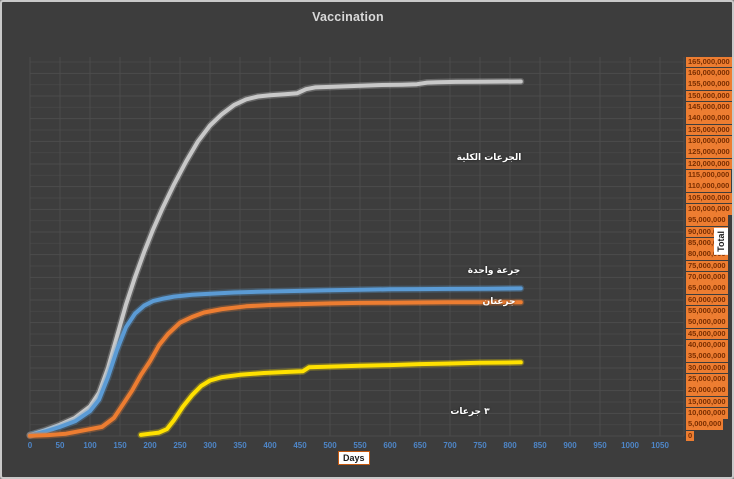 This screenshot has height=479, width=734. Describe the element at coordinates (721, 241) in the screenshot. I see `y-axis-title: Total` at that location.